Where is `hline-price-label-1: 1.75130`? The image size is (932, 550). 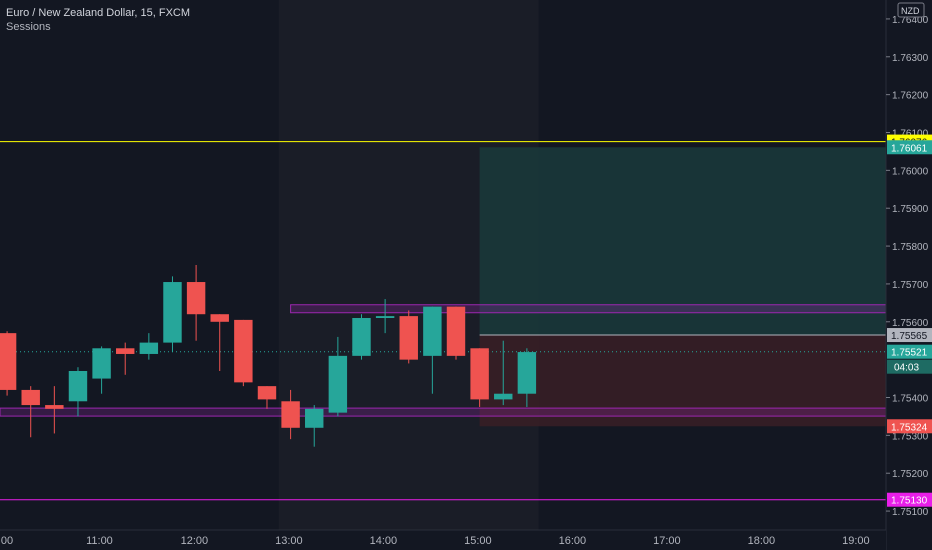
hline-price-label-1: 1.75130 is located at coordinates (909, 501).